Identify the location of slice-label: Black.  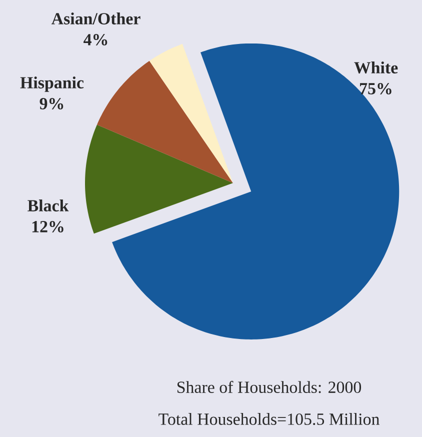
(48, 206).